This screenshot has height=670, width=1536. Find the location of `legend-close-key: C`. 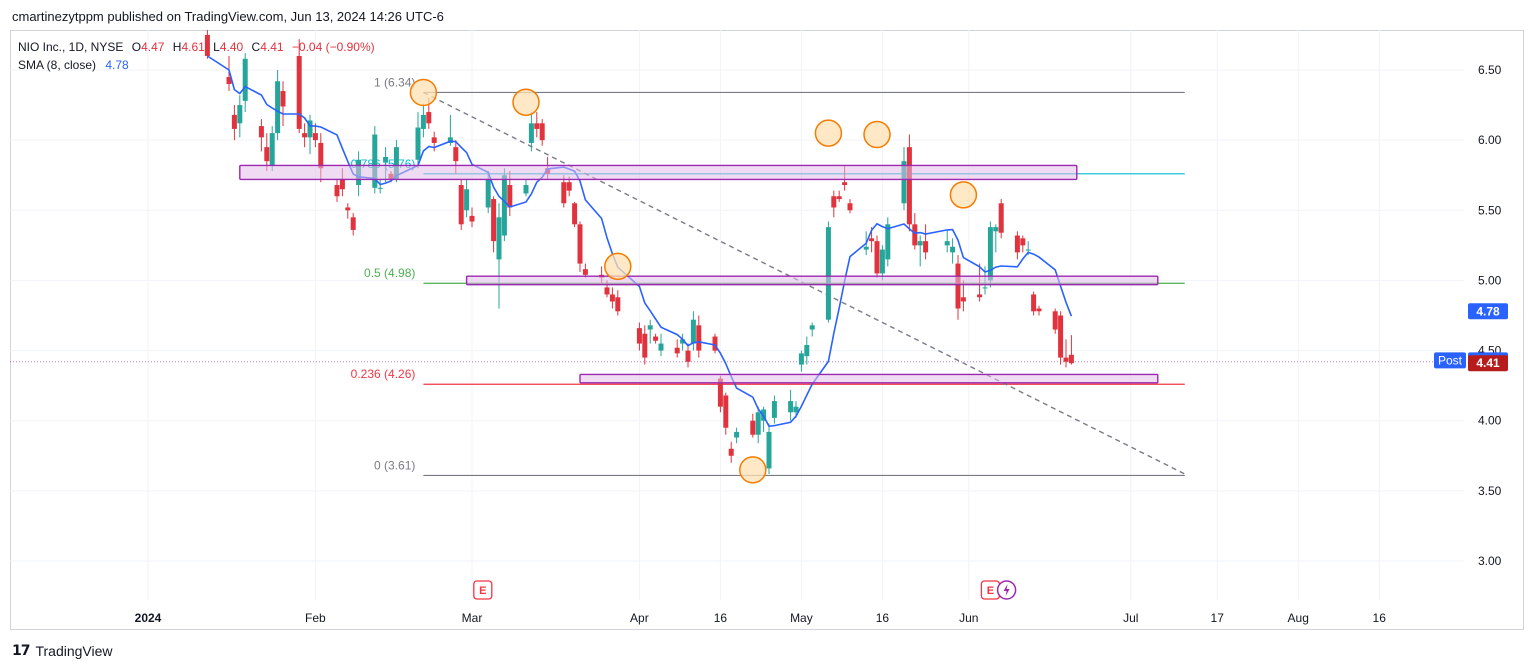

legend-close-key: C is located at coordinates (256, 47).